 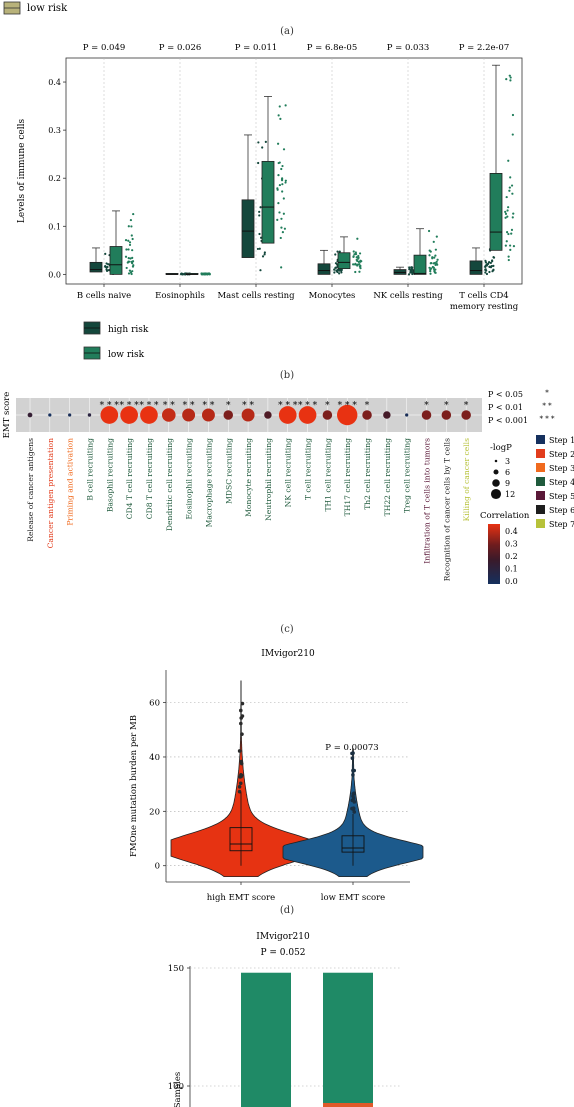 What do you see at coordinates (507, 483) in the screenshot?
I see `size-legend-label: 9` at bounding box center [507, 483].